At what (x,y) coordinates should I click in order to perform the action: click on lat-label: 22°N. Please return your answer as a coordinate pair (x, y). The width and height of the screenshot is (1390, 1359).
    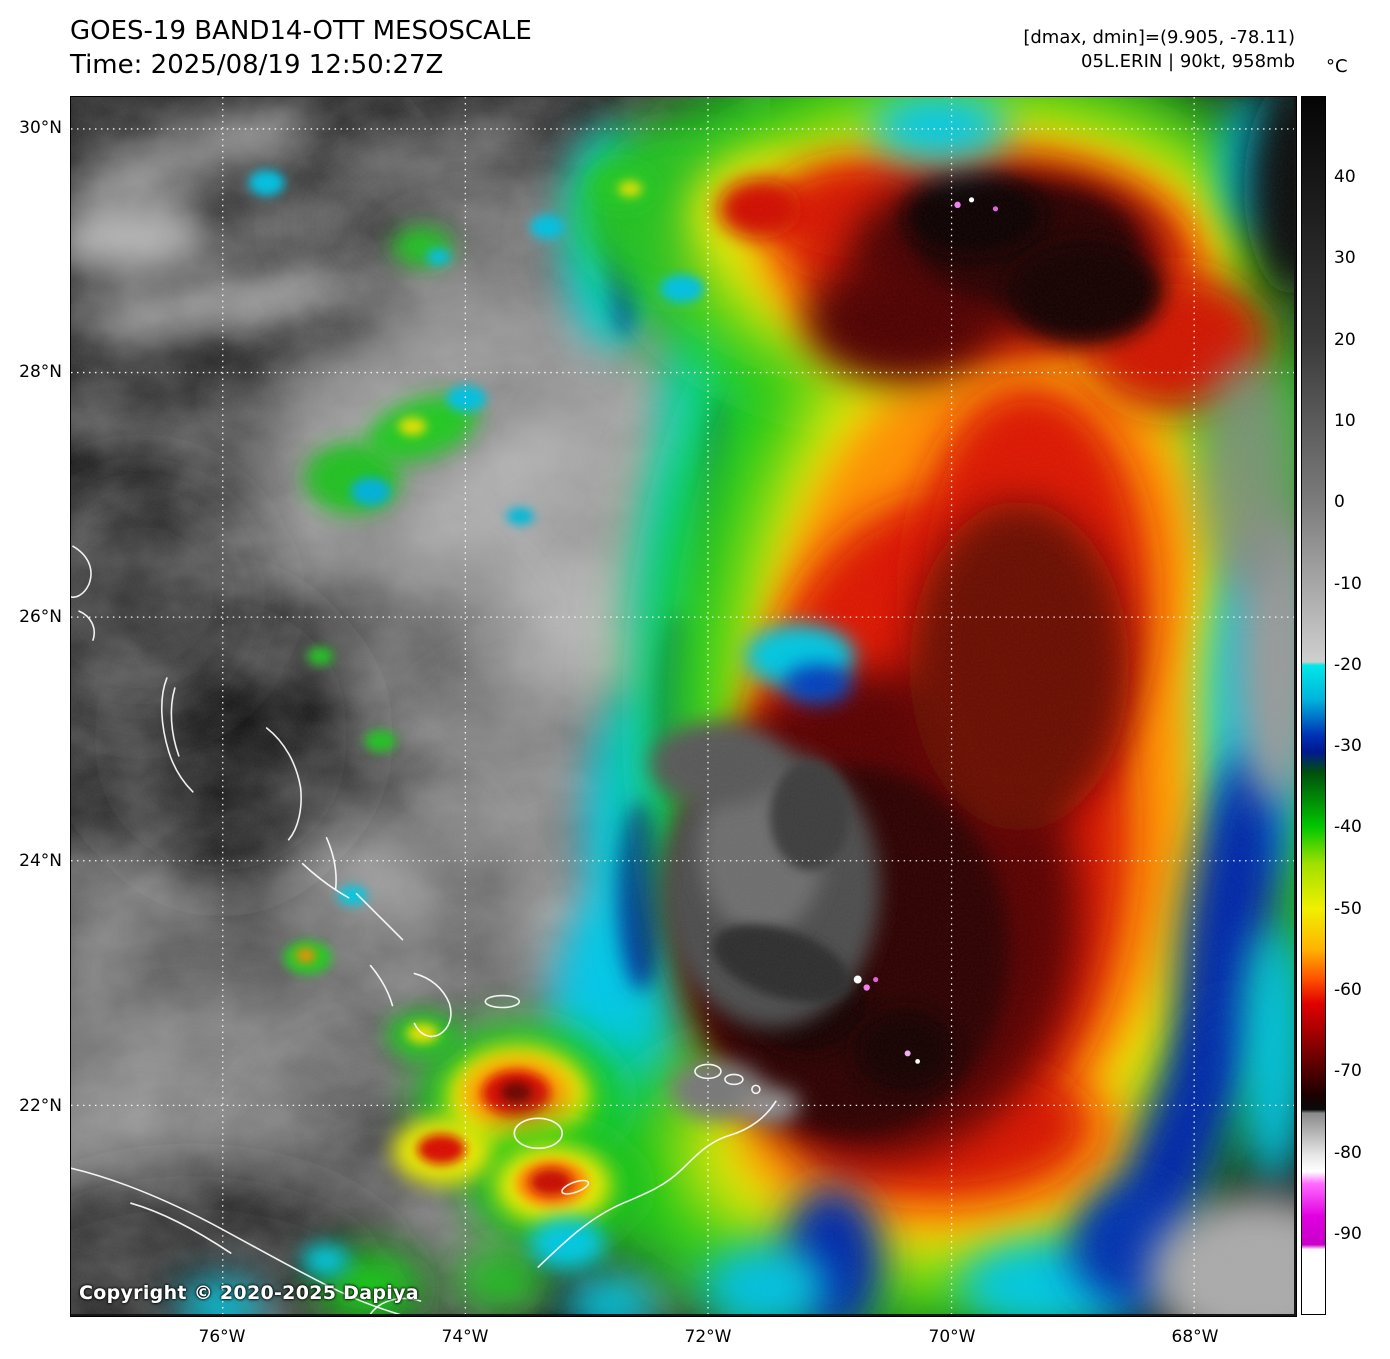
    Looking at the image, I should click on (40, 1106).